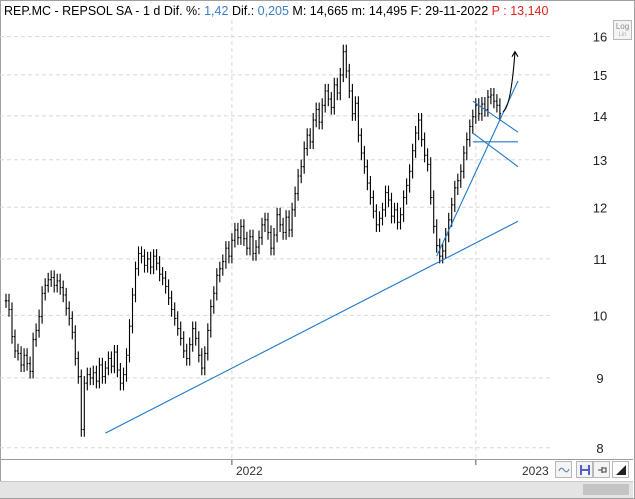 This screenshot has height=499, width=635. I want to click on trendline-fan-lower, so click(495, 150).